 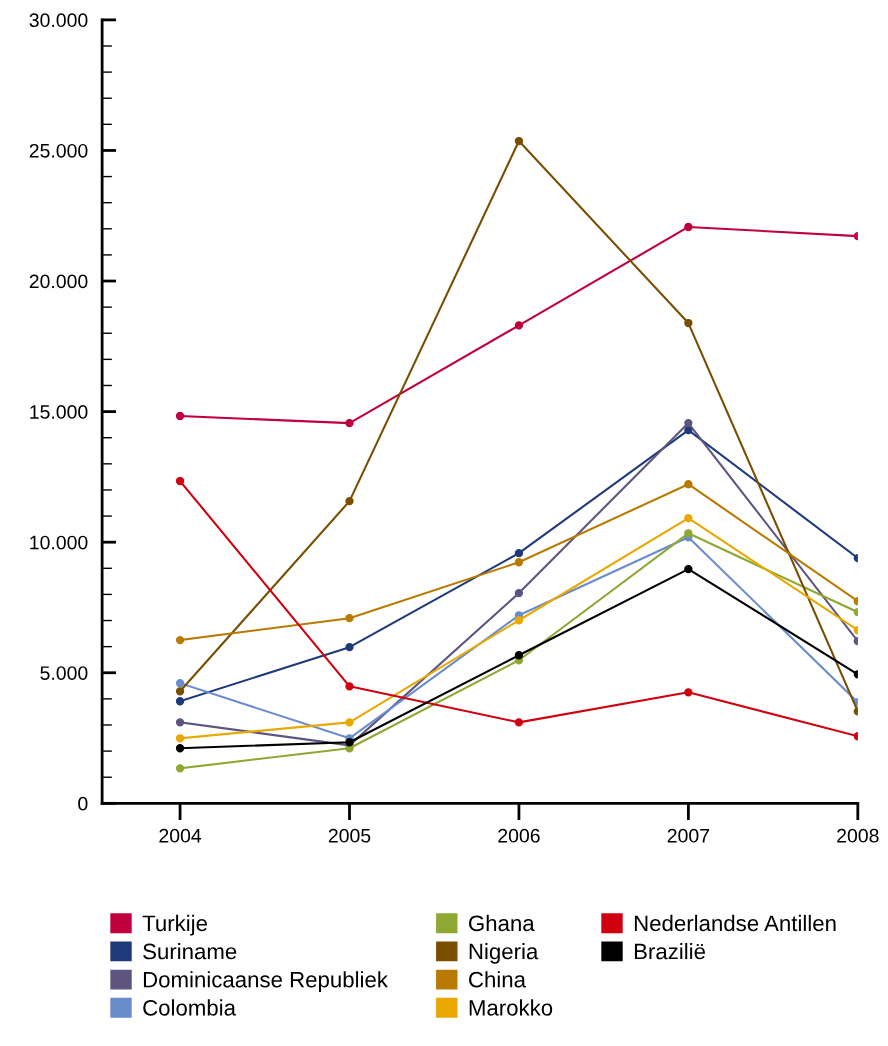 I want to click on legend-label: Ghana, so click(x=502, y=923).